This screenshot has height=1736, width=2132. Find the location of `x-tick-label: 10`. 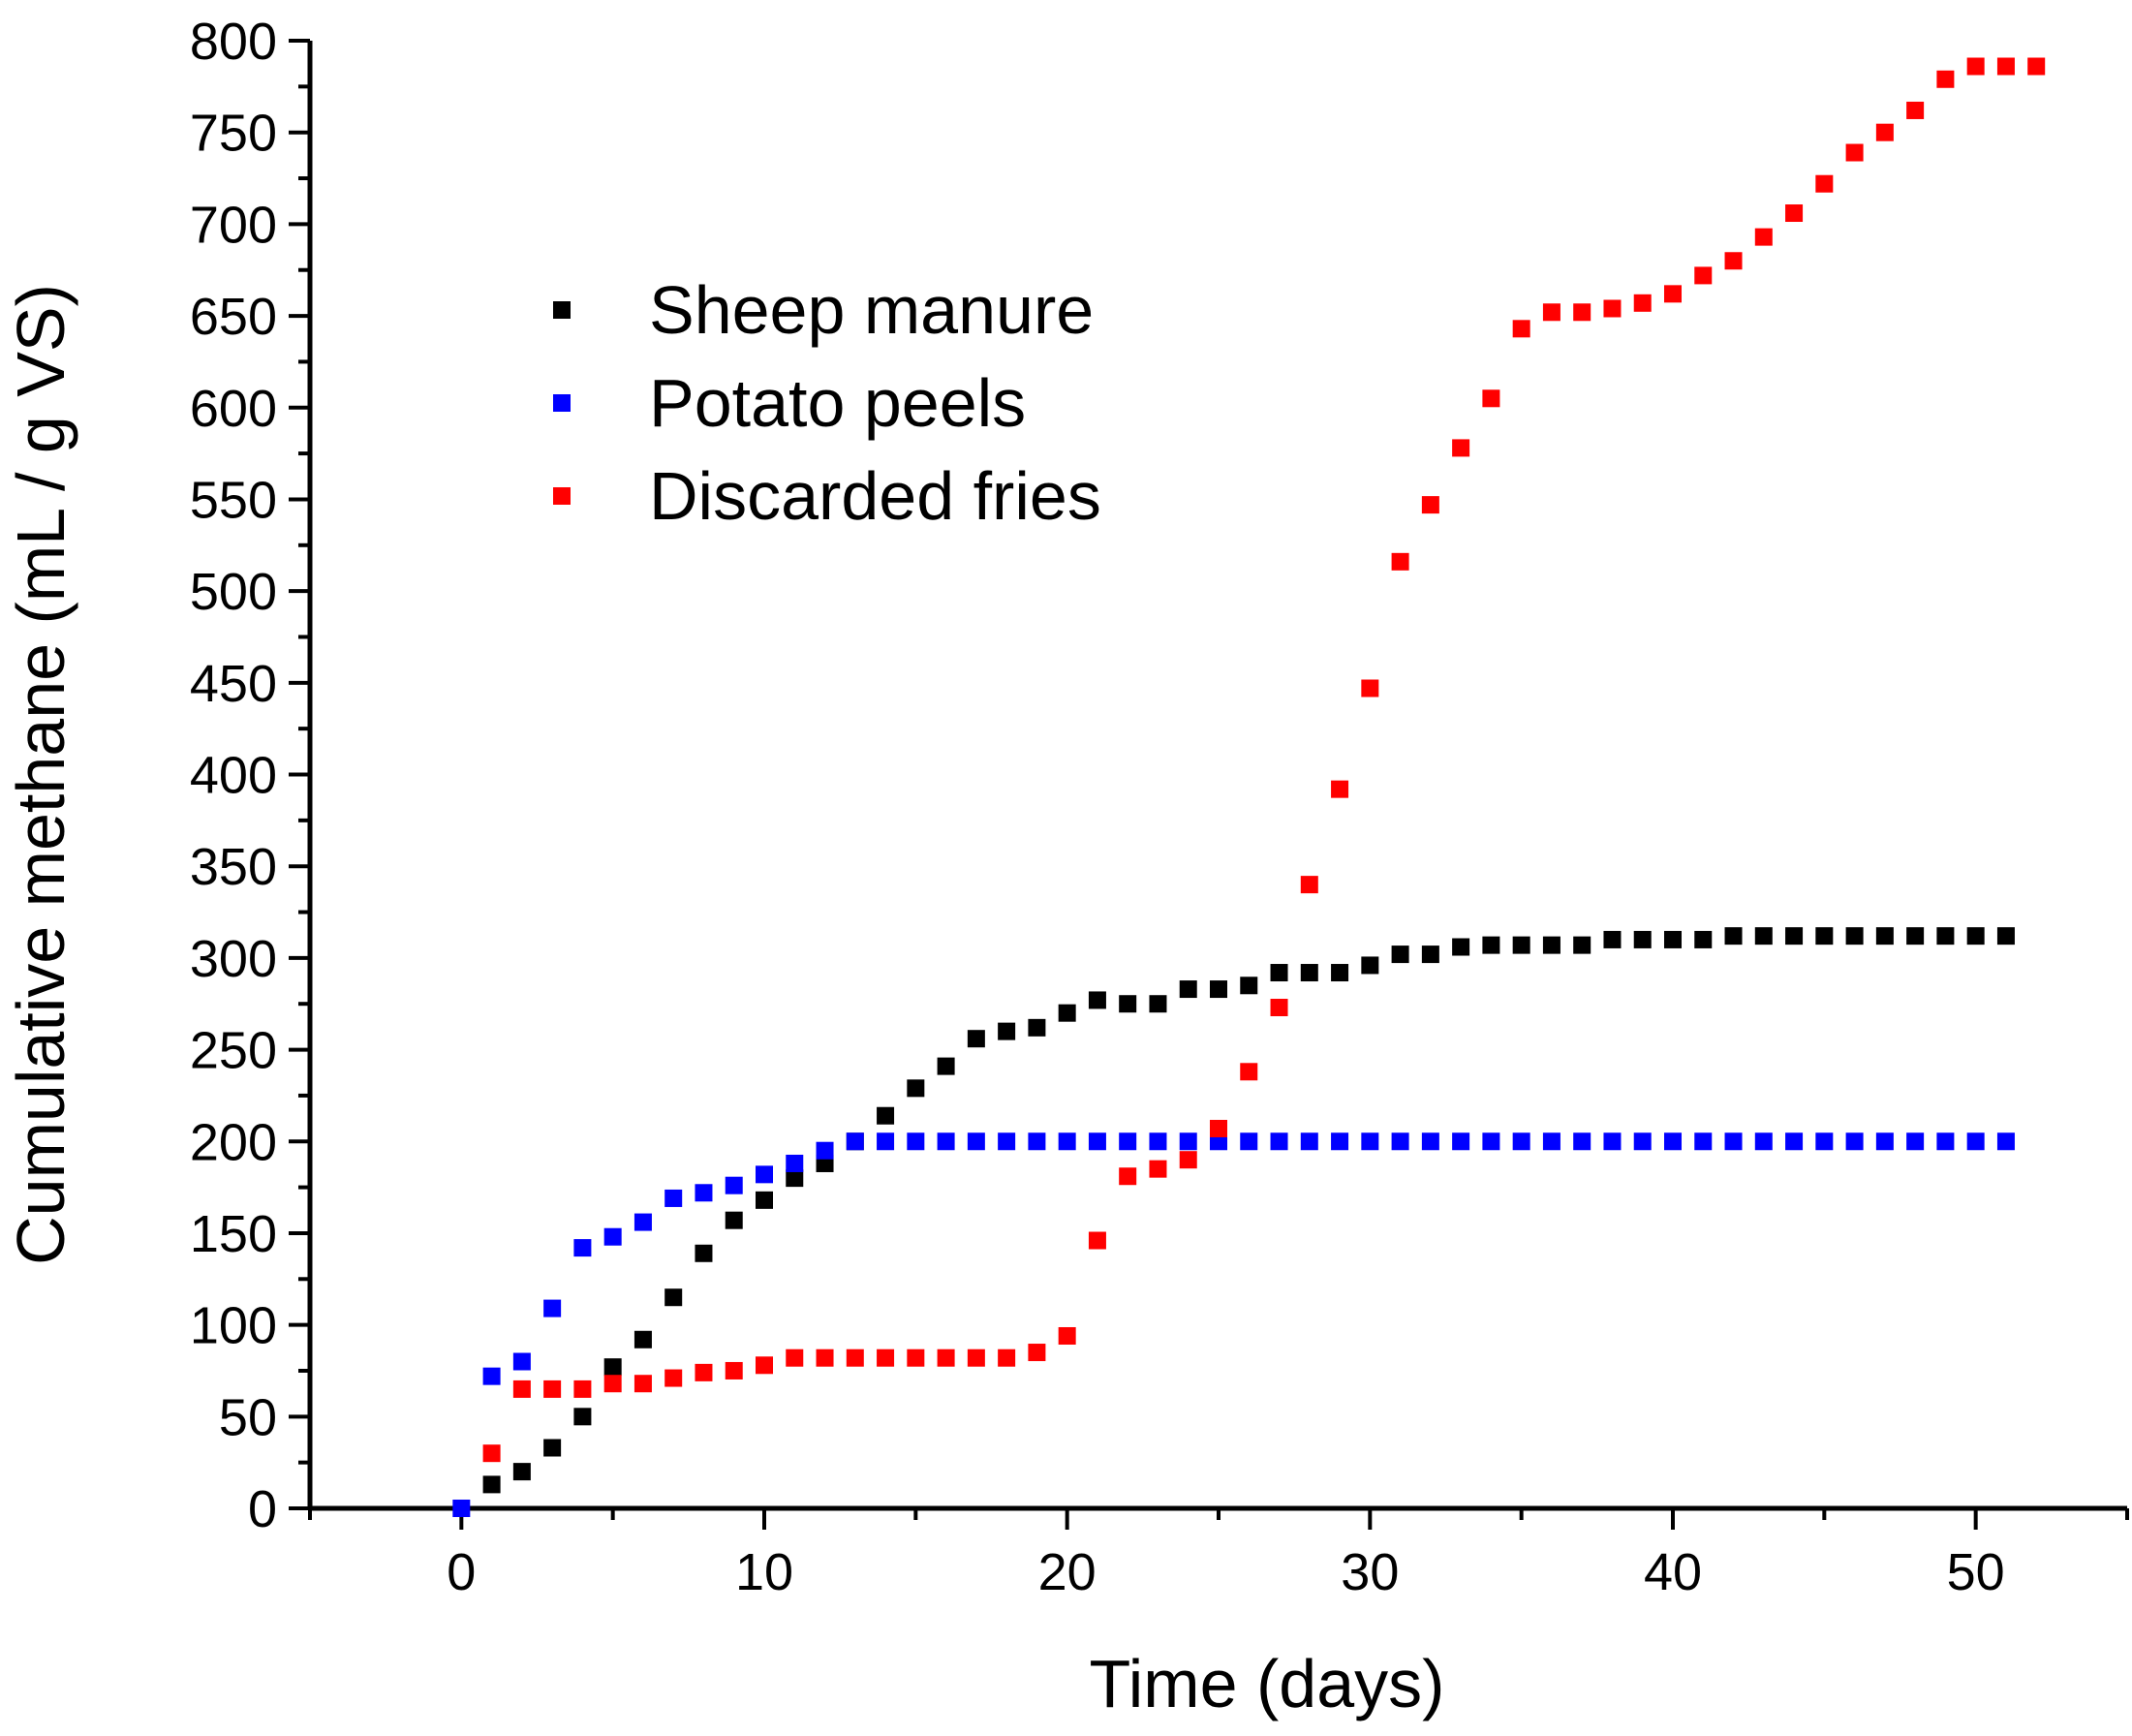

x-tick-label: 10 is located at coordinates (764, 1572).